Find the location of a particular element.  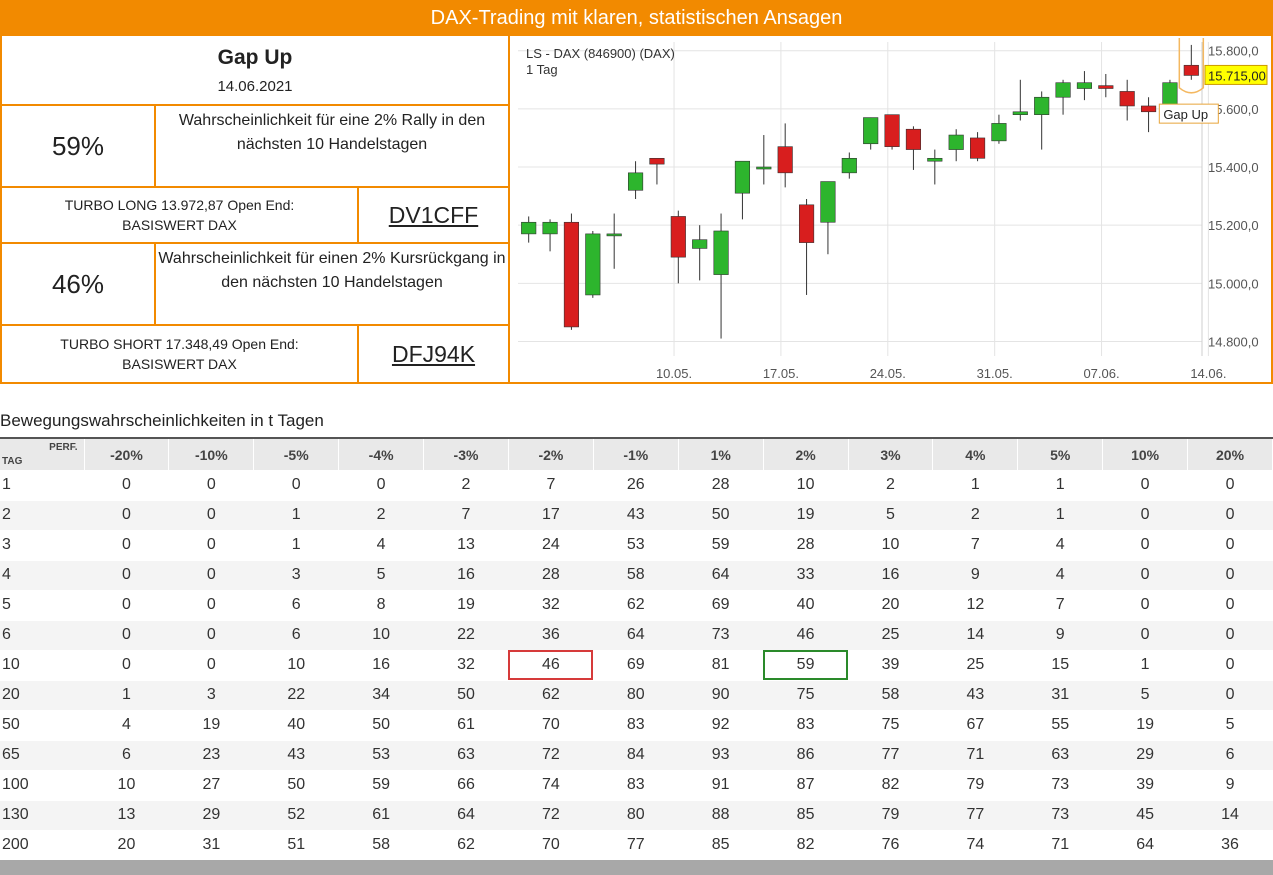

y-tick-label: 15.600,0 is located at coordinates (1233, 109).